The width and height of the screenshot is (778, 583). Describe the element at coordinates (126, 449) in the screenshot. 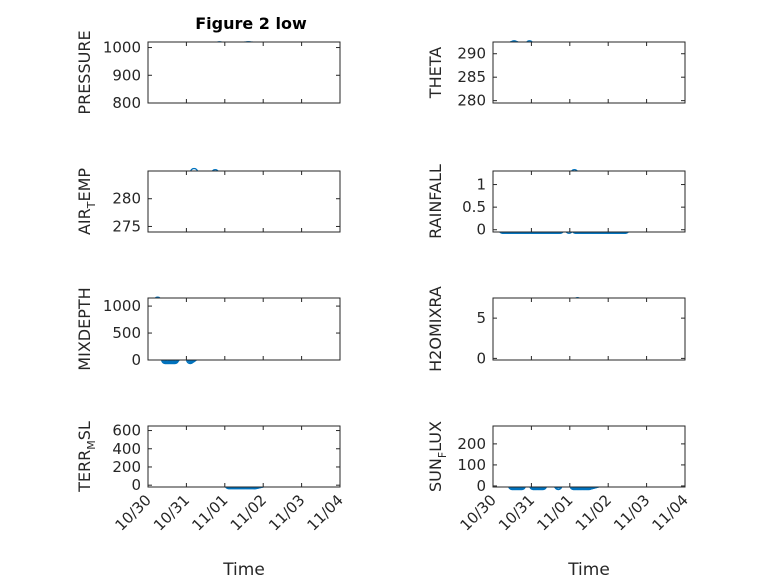

I see `y-tick-label: 400` at that location.